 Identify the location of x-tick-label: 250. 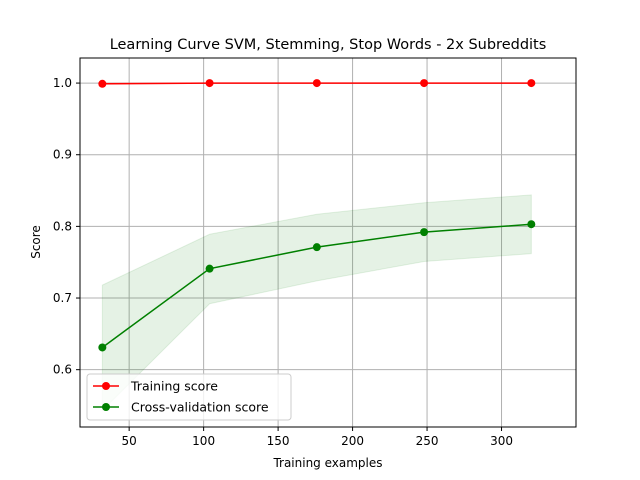
(427, 441).